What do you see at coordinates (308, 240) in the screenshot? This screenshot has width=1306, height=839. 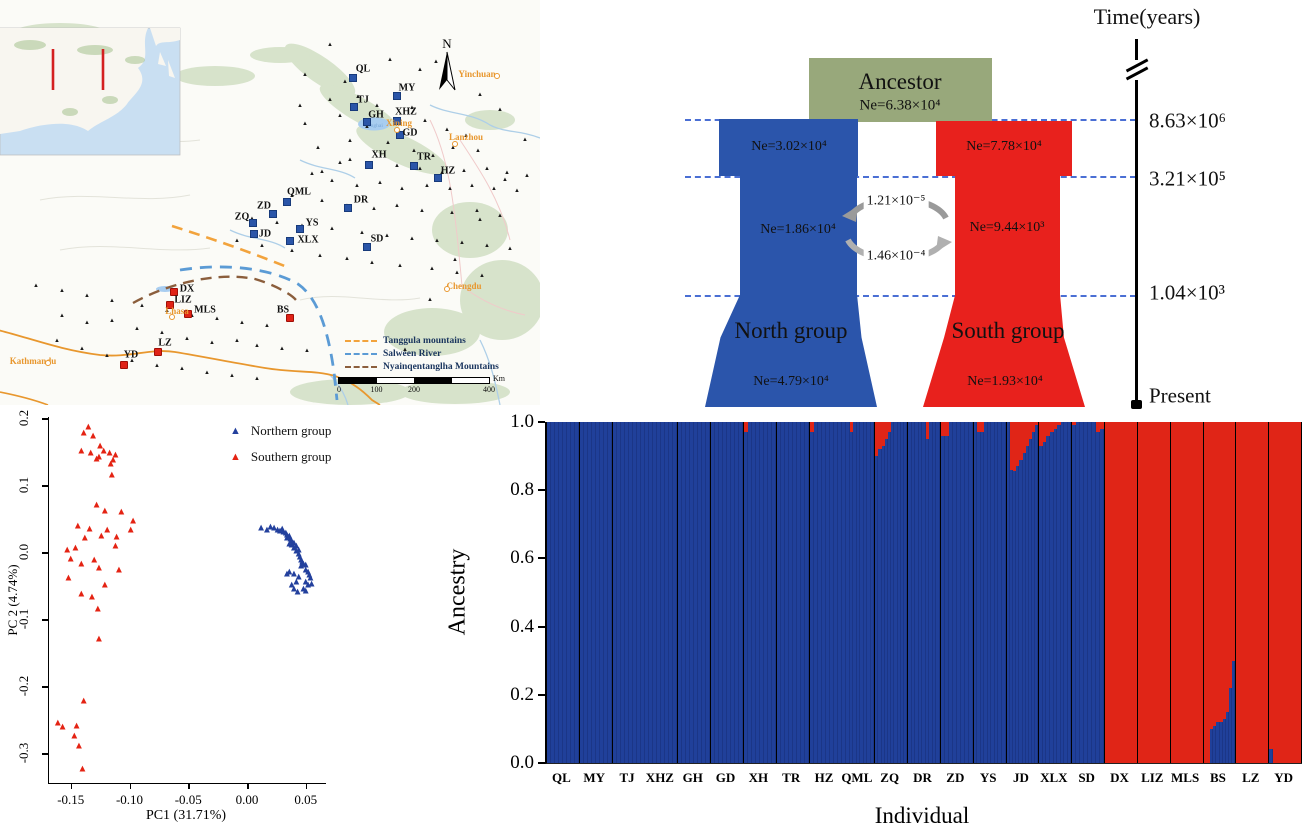 I see `site-label-XLX: XLX` at bounding box center [308, 240].